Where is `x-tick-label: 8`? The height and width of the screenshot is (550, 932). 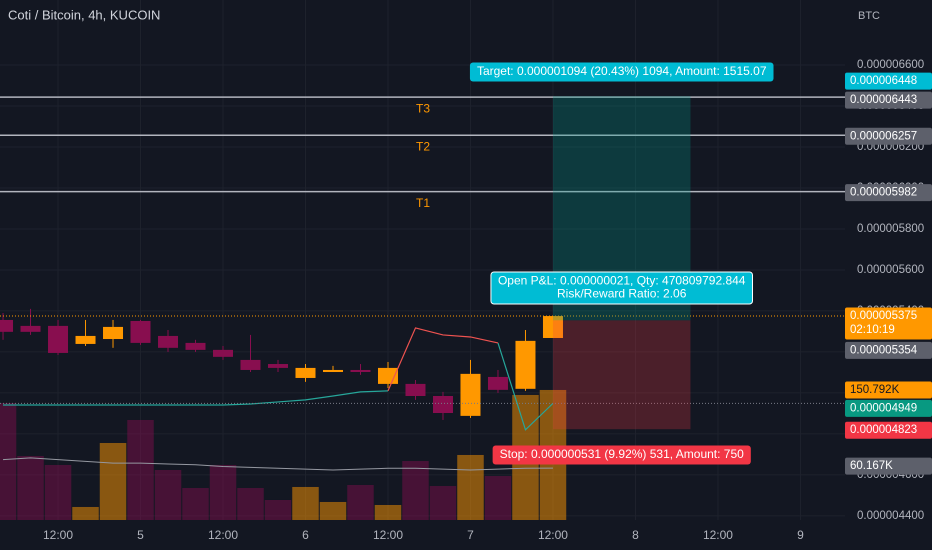
x-tick-label: 8 is located at coordinates (635, 535).